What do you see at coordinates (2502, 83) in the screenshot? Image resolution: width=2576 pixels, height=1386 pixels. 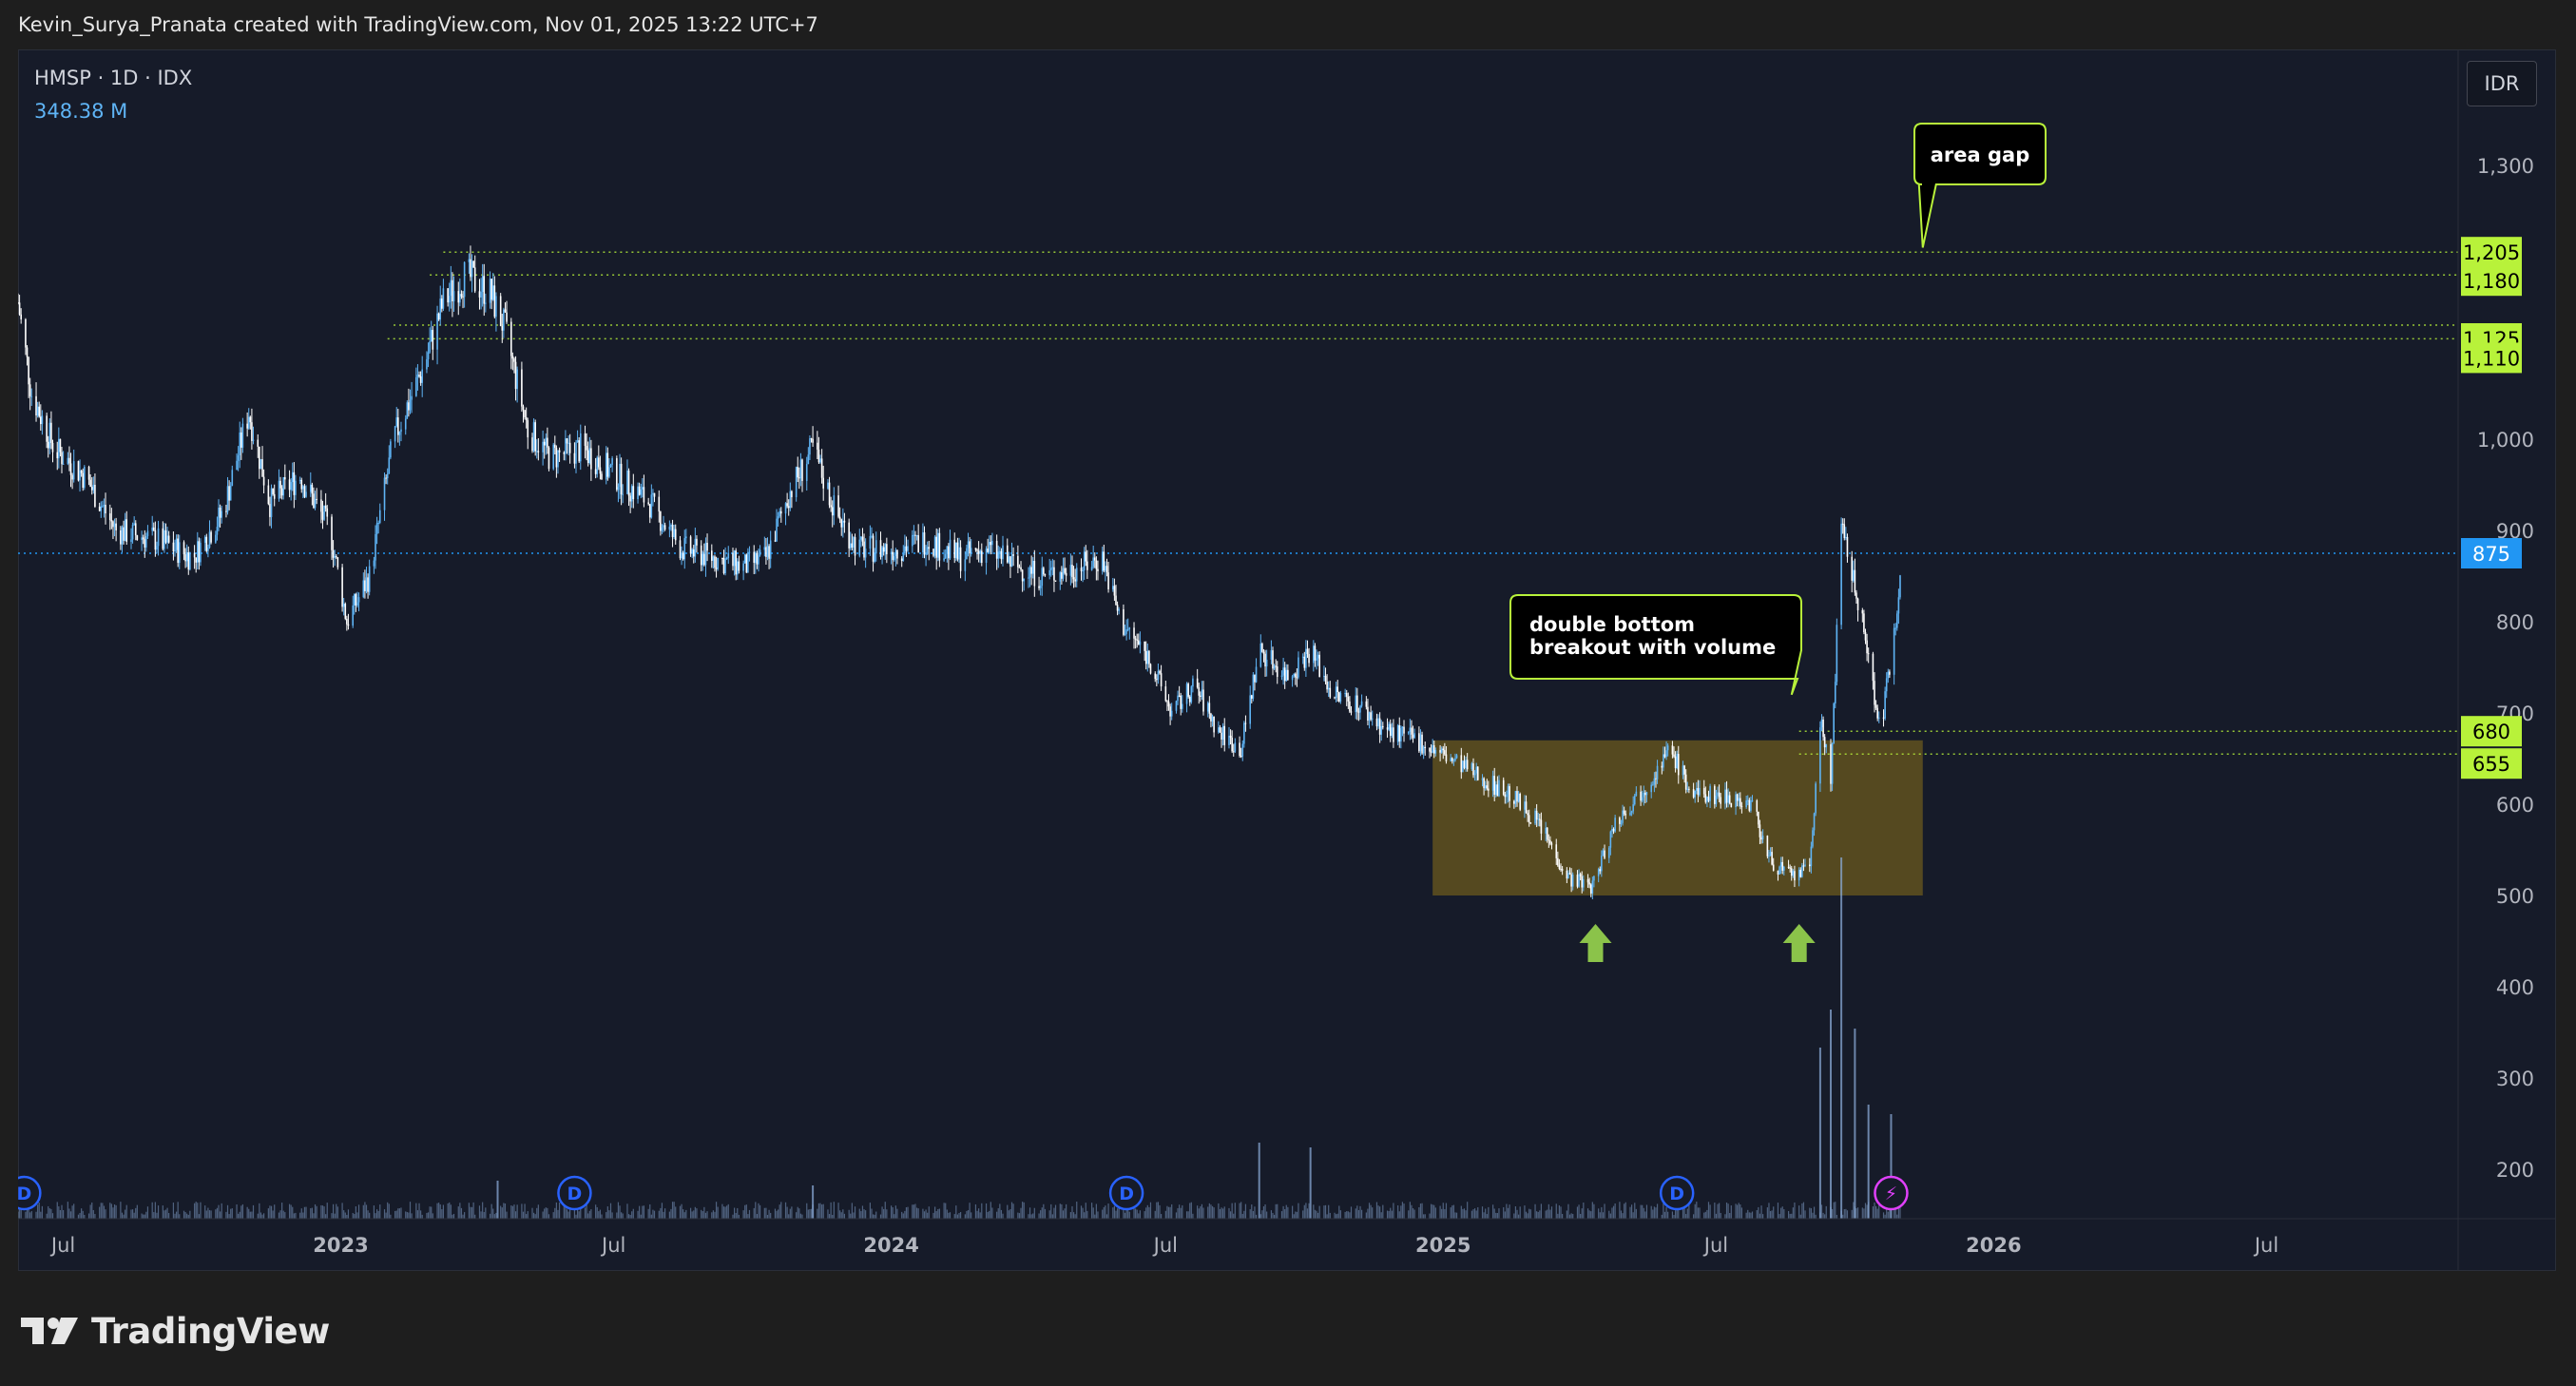 I see `currency-button: IDR` at bounding box center [2502, 83].